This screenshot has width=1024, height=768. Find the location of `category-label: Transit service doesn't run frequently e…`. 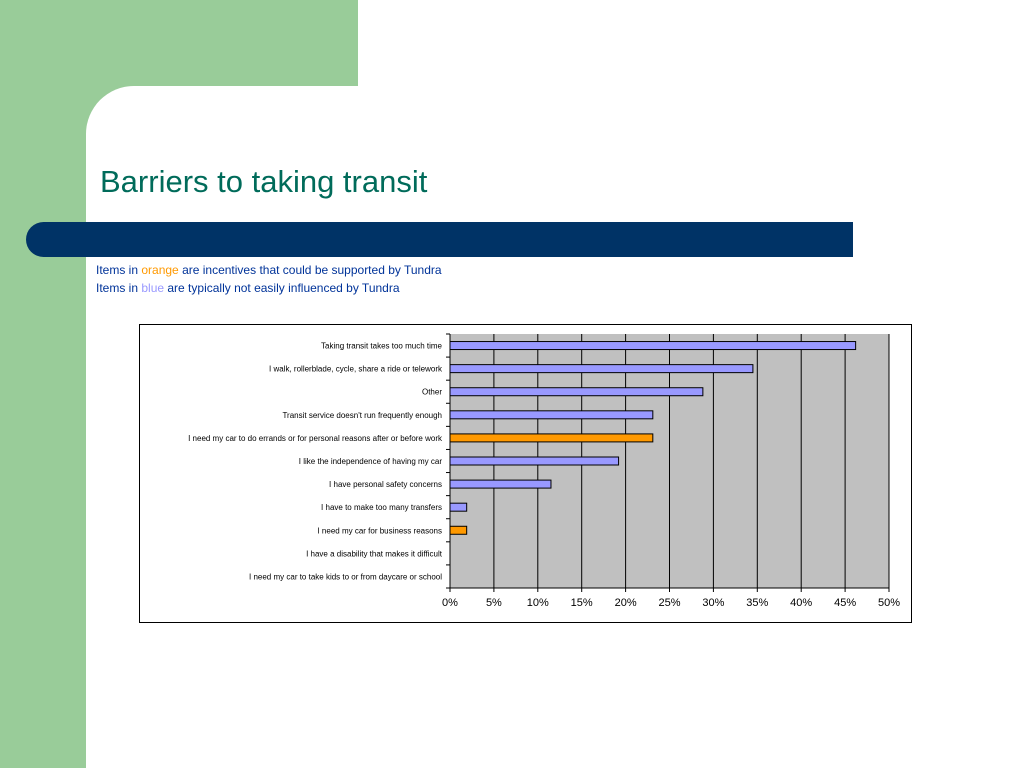

category-label: Transit service doesn't run frequently e… is located at coordinates (362, 415).